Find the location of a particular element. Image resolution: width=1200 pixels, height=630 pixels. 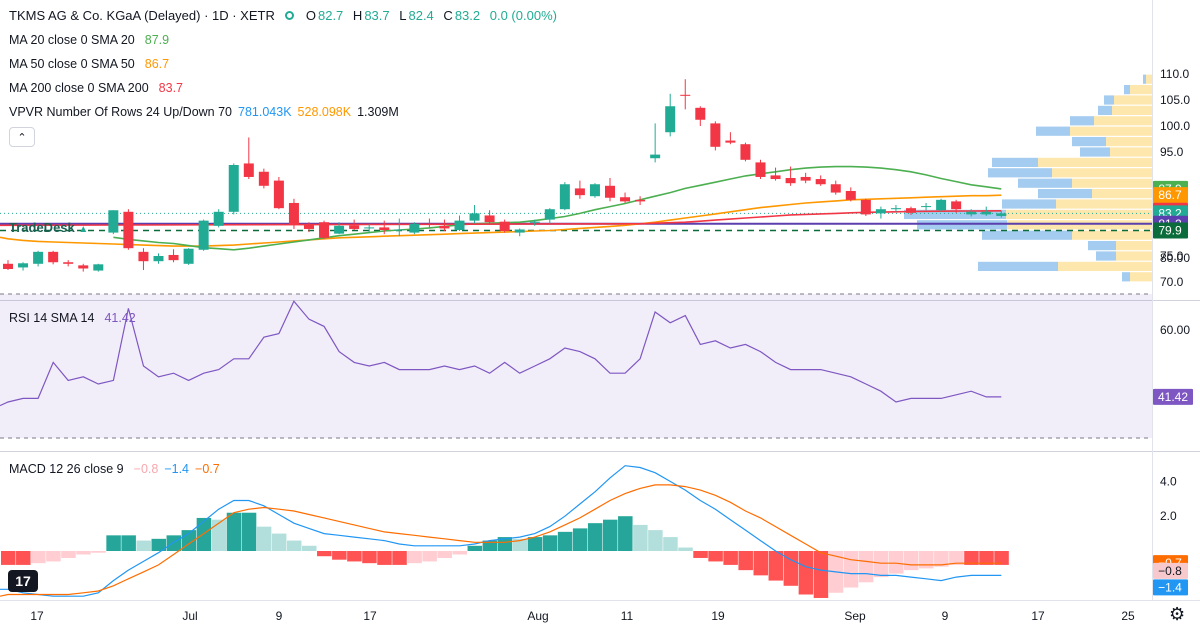

legend-ma200: MA 200 close 0 SMA 200 83.7 is located at coordinates (96, 88).